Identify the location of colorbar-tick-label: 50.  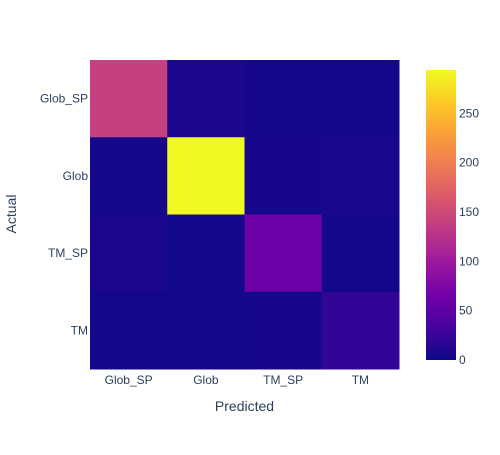
(466, 311).